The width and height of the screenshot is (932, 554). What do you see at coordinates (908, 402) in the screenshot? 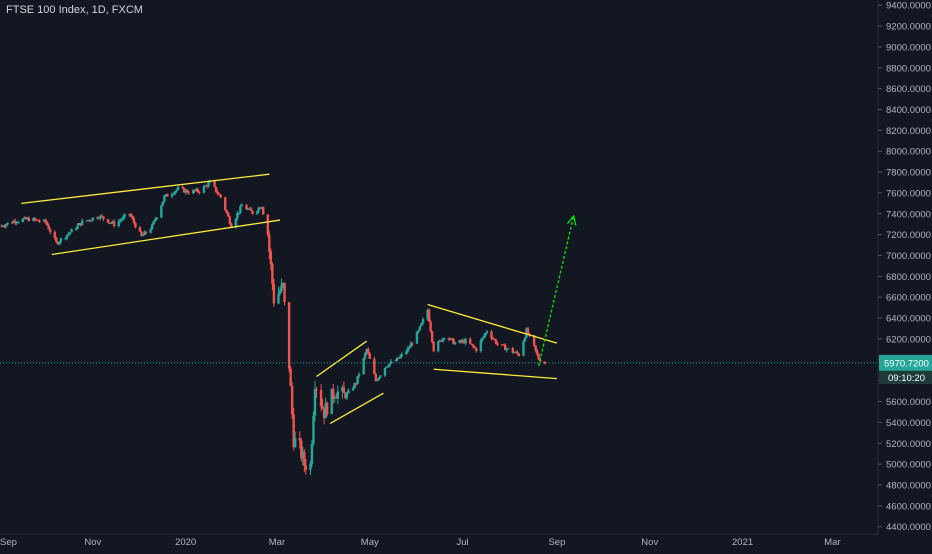
I see `y-tick-label: 5600.0000` at bounding box center [908, 402].